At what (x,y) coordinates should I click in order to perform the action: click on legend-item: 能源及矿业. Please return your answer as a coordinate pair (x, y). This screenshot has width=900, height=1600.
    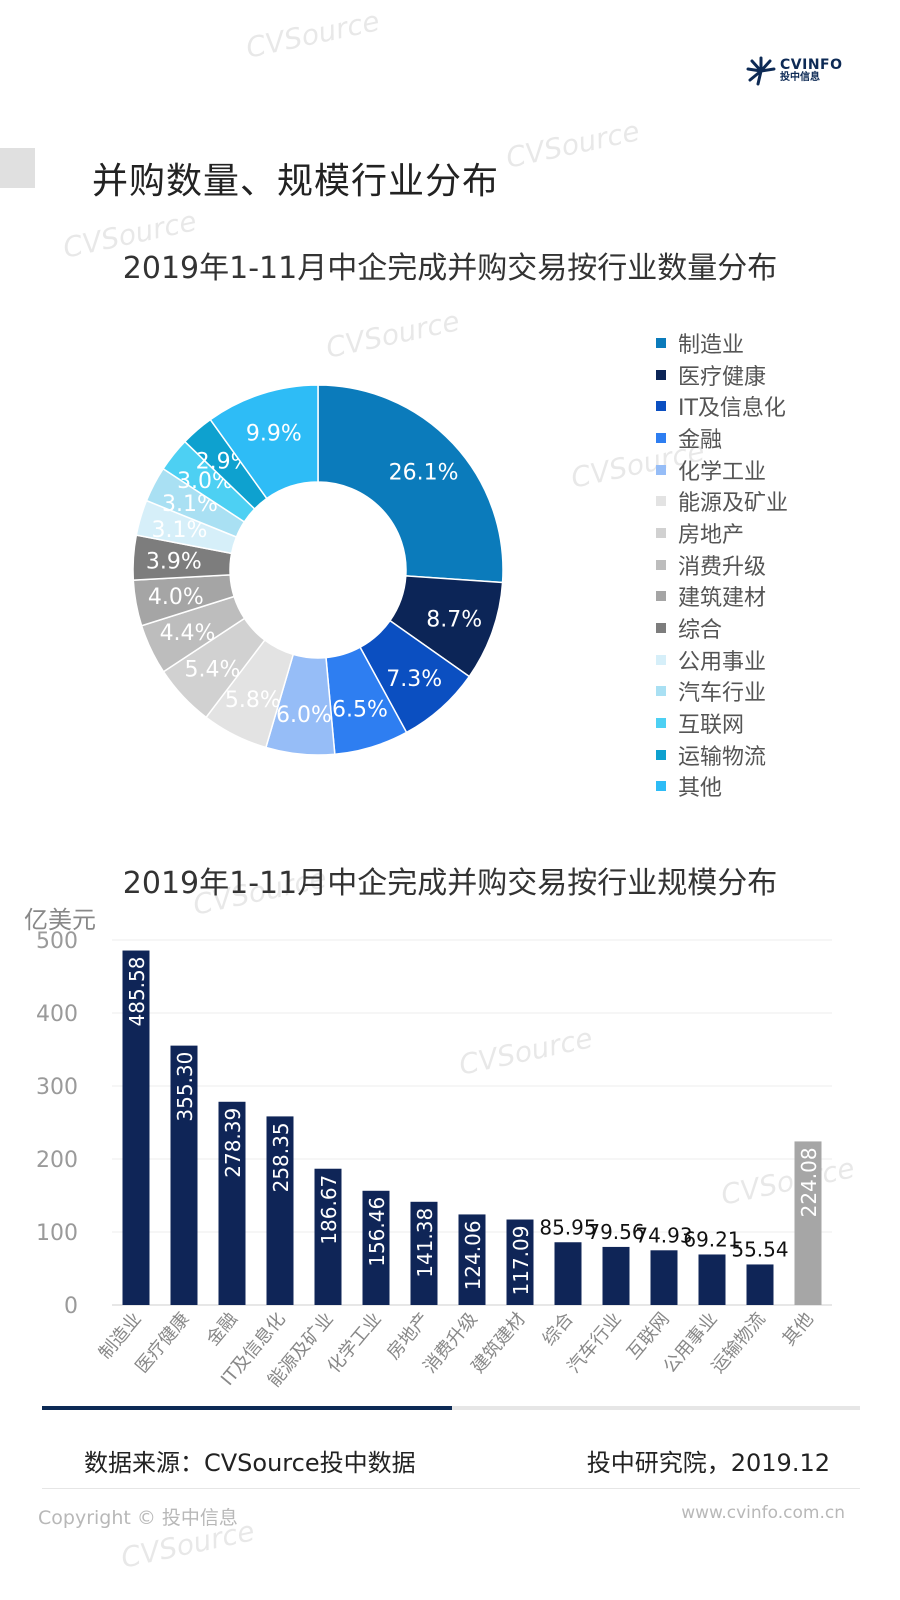
    Looking at the image, I should click on (722, 501).